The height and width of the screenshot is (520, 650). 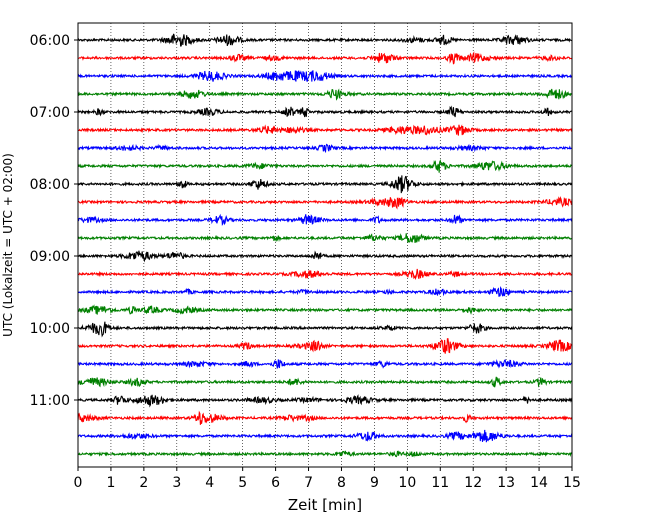 What do you see at coordinates (242, 483) in the screenshot?
I see `x-tick-label: 5` at bounding box center [242, 483].